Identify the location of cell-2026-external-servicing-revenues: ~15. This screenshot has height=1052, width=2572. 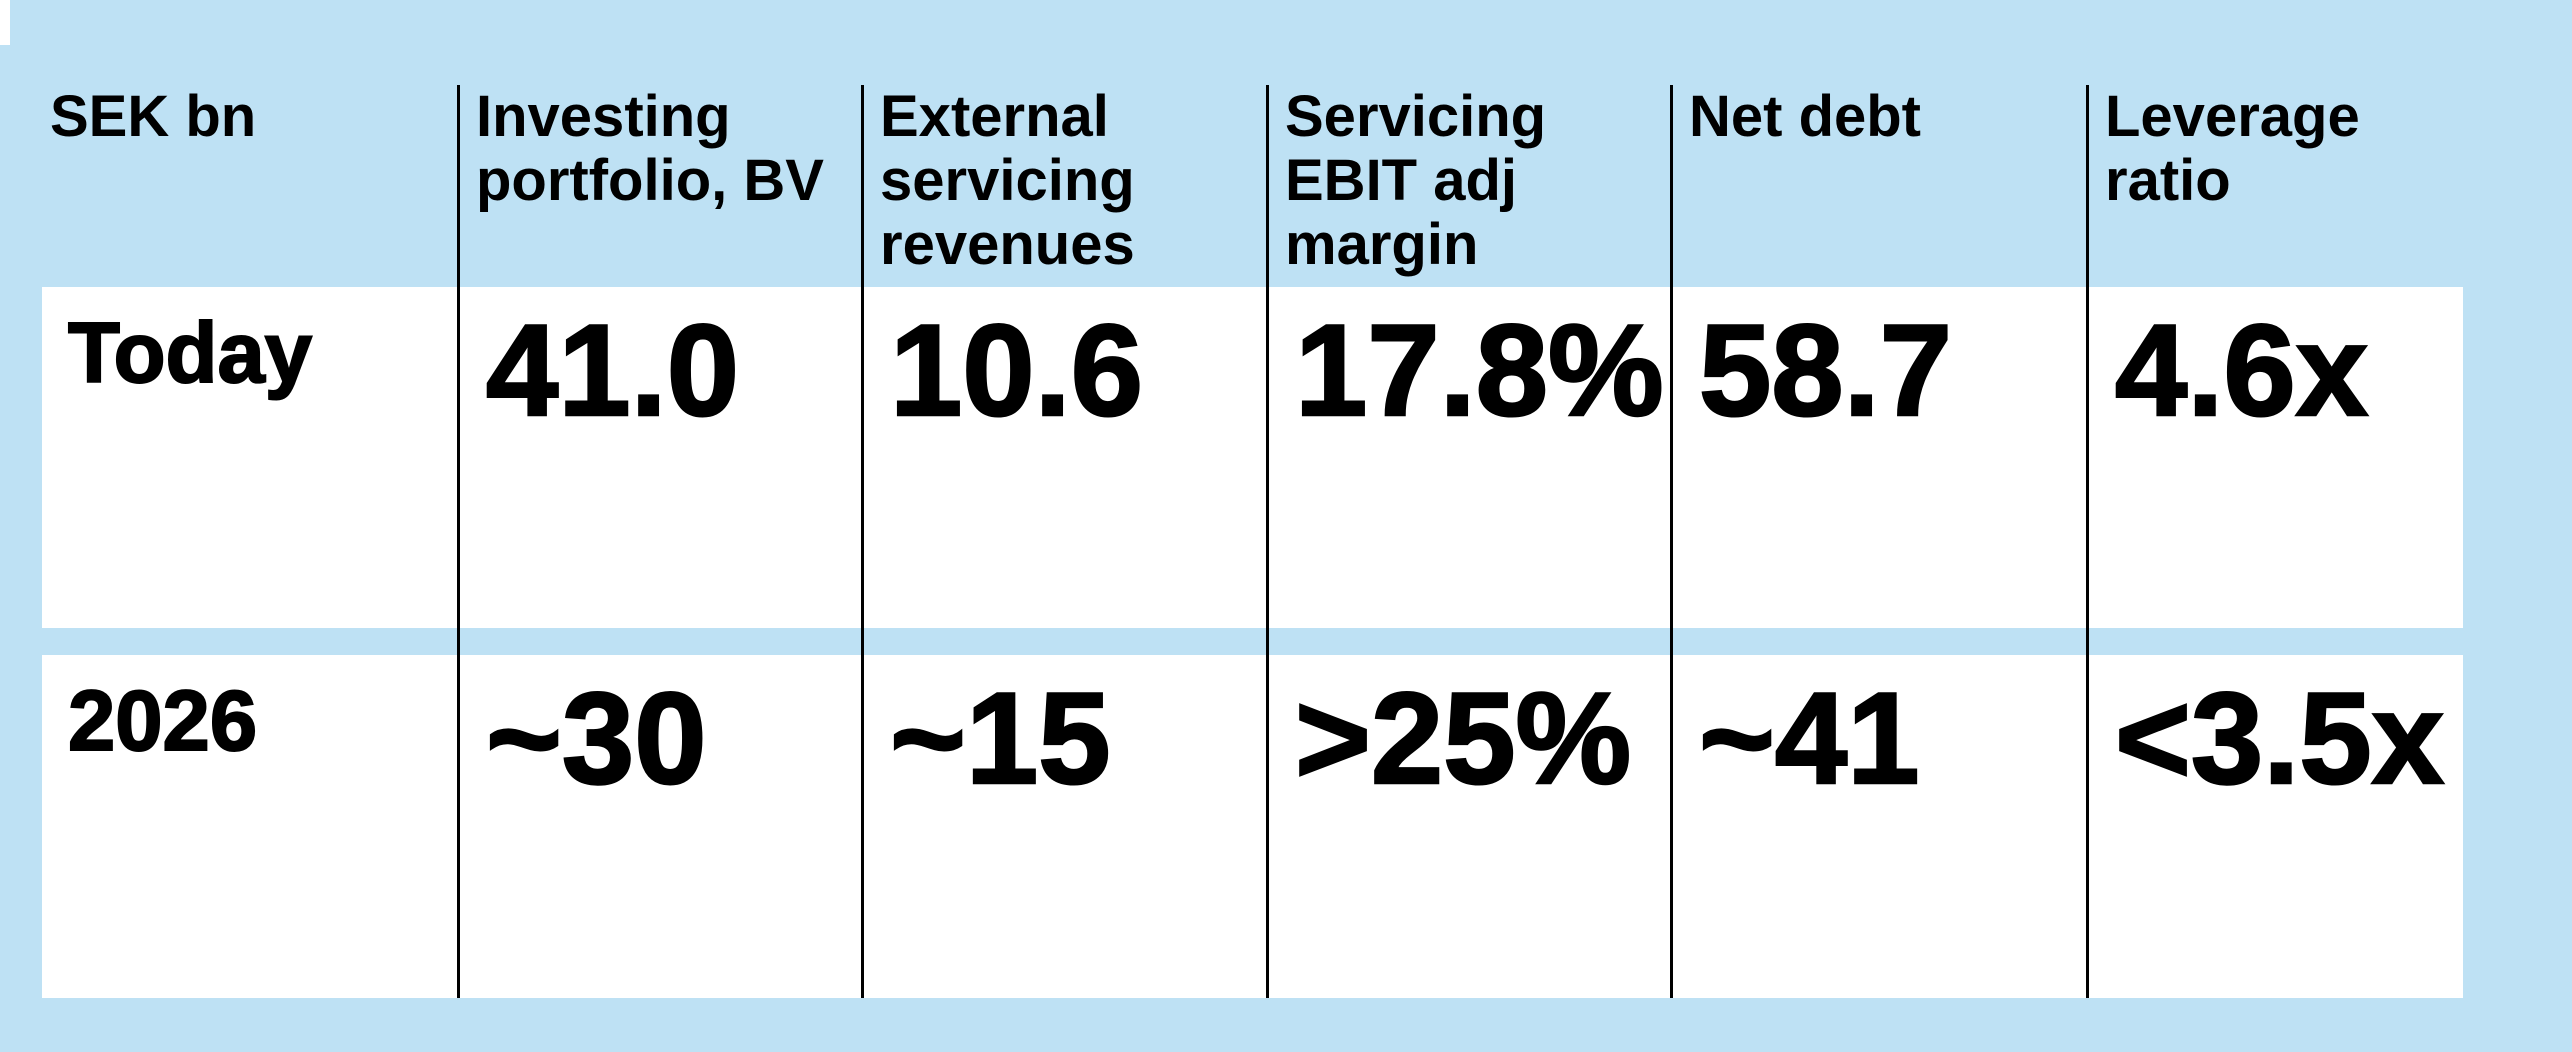
(1065, 826).